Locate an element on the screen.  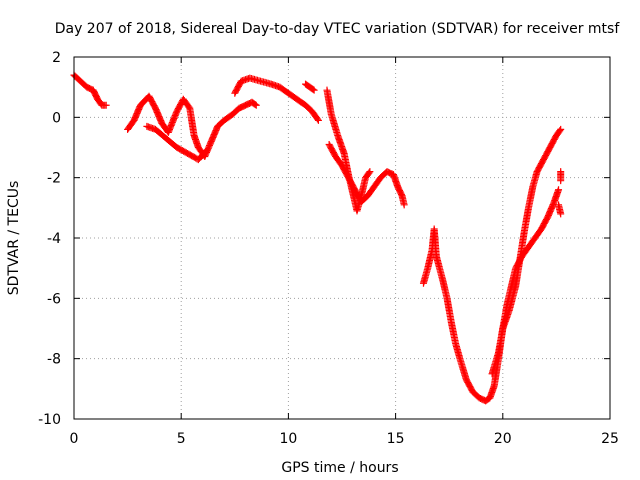
x-tick-label: 5 is located at coordinates (181, 439).